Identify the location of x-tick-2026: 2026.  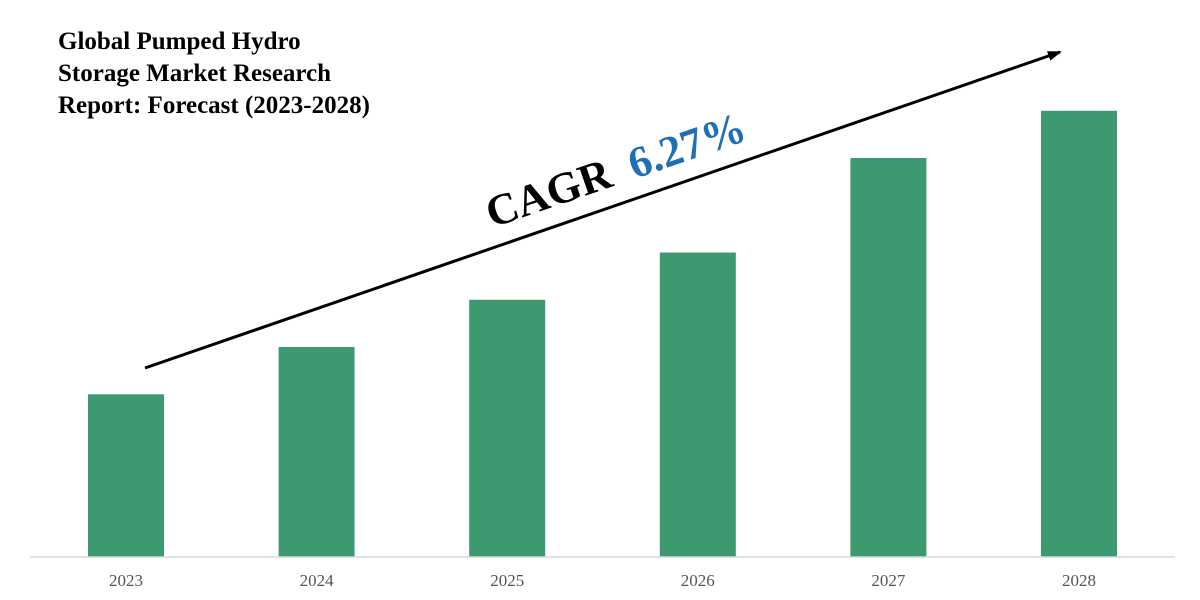
(698, 580).